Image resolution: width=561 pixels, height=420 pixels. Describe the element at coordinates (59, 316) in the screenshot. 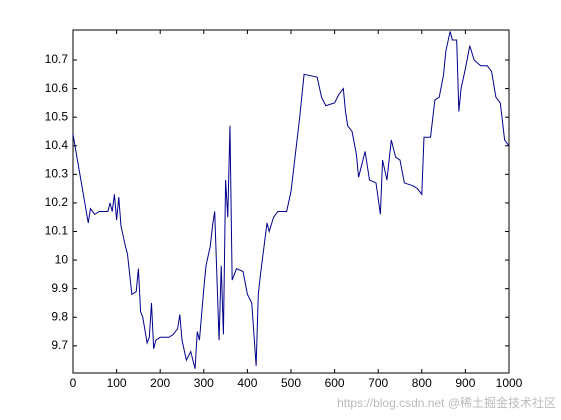

I see `y-tick-label: 9.8` at that location.